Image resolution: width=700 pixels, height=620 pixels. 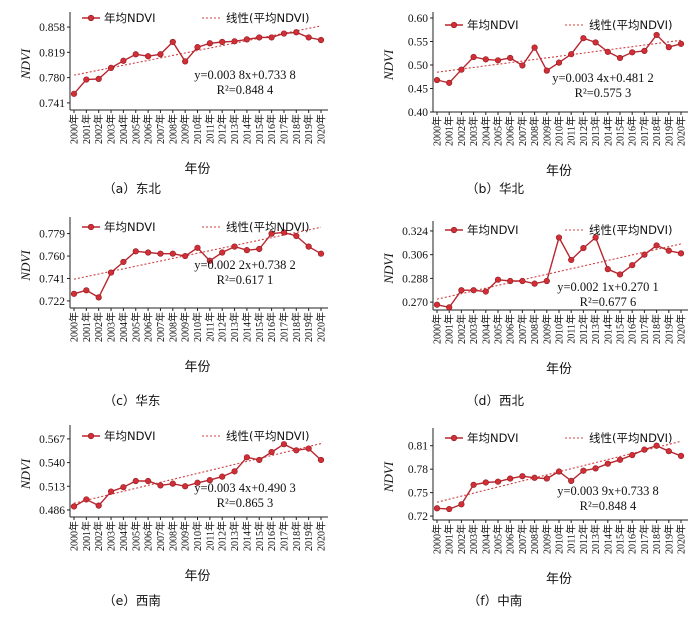 What do you see at coordinates (52, 79) in the screenshot?
I see `y-tick-label: 0.780` at bounding box center [52, 79].